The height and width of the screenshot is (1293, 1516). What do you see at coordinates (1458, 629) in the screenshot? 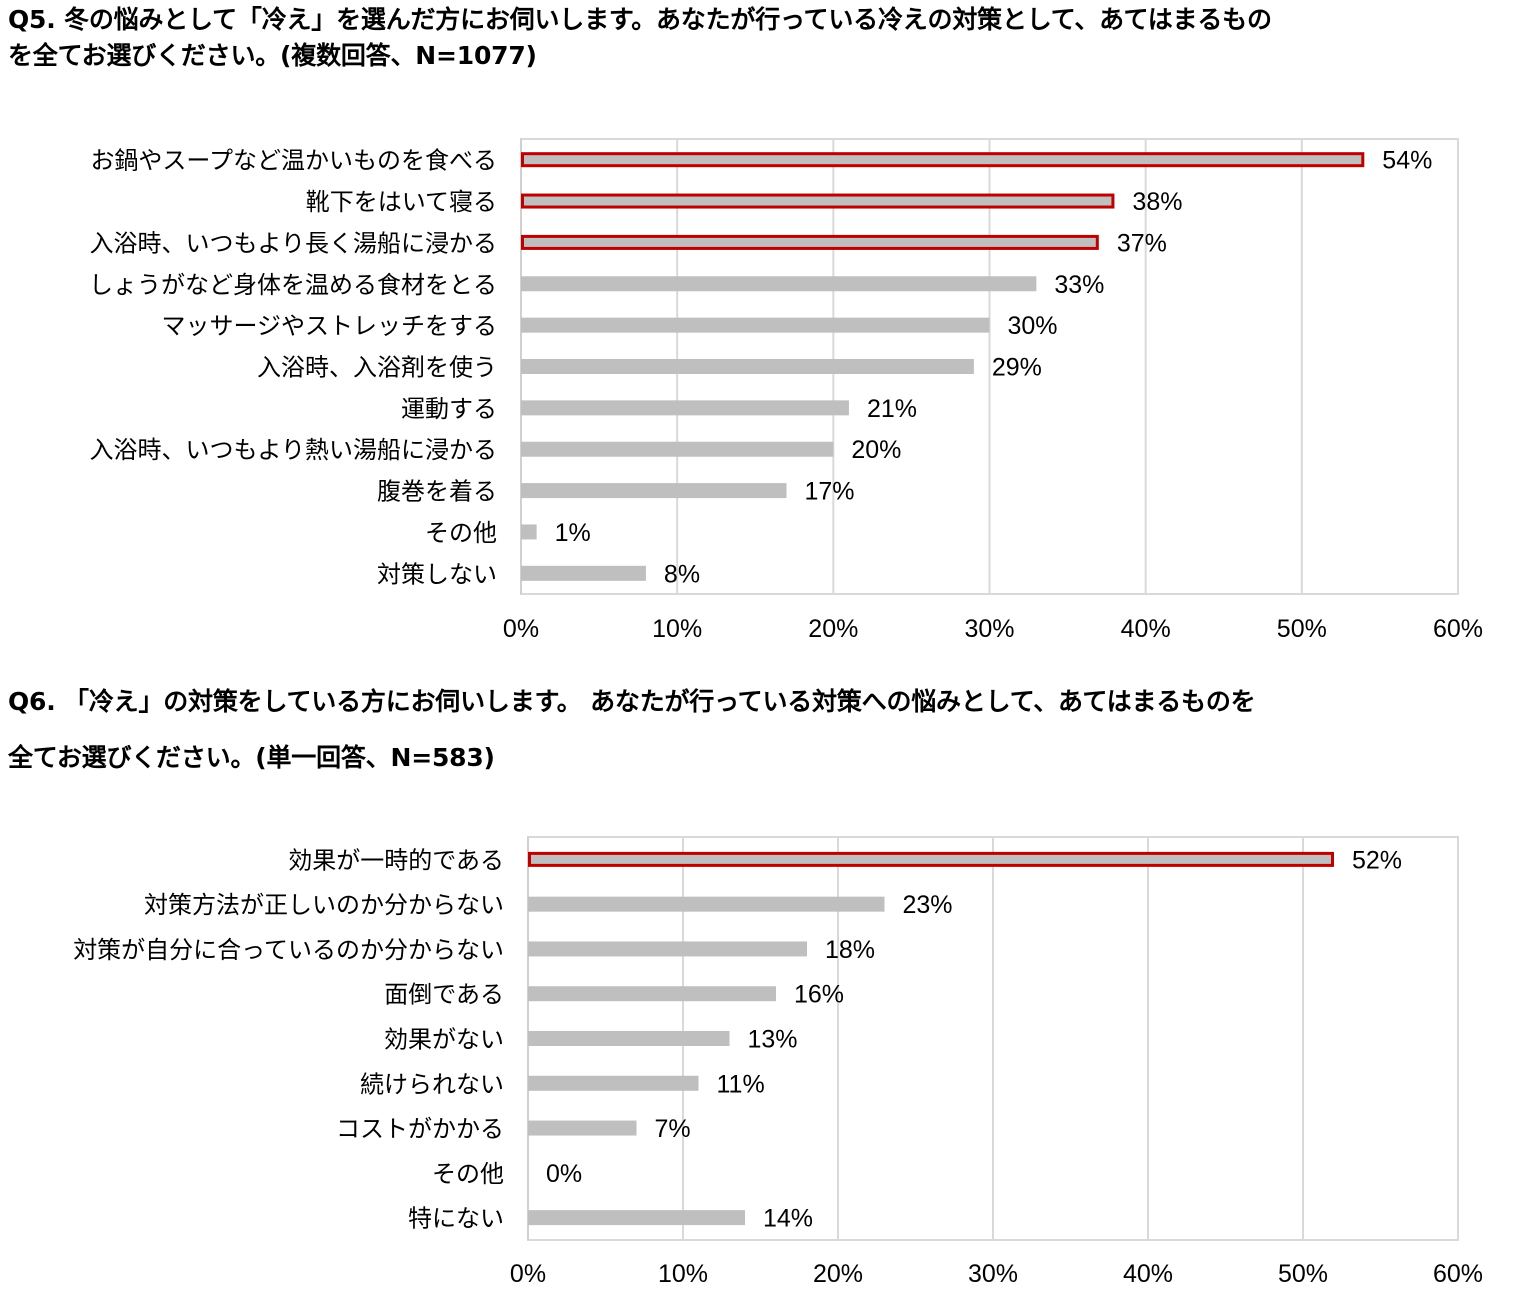
I see `q5-x-tick-label: 60%` at bounding box center [1458, 629].